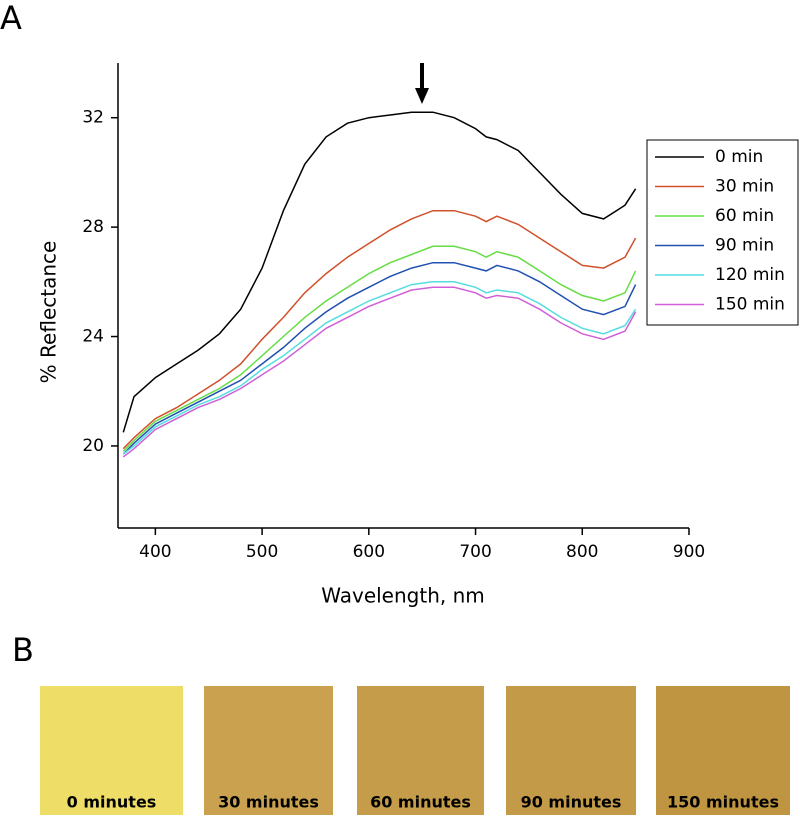 This screenshot has width=800, height=819. I want to click on x-tick-label: 600, so click(369, 552).